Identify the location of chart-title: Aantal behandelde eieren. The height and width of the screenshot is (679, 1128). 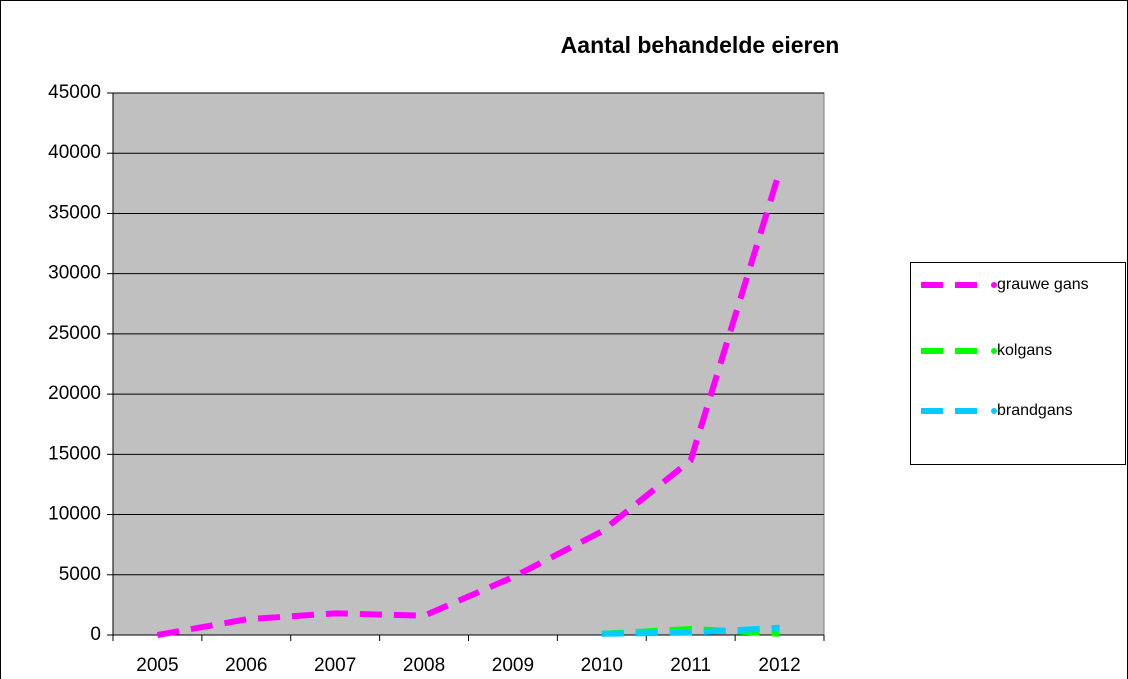
(700, 45).